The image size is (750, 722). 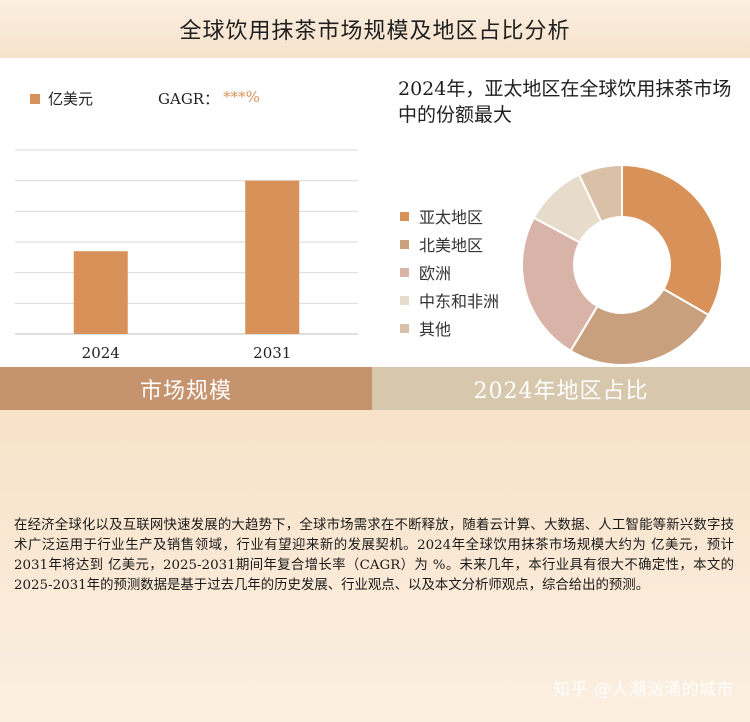 What do you see at coordinates (435, 273) in the screenshot?
I see `pie-legend-label: 欧洲` at bounding box center [435, 273].